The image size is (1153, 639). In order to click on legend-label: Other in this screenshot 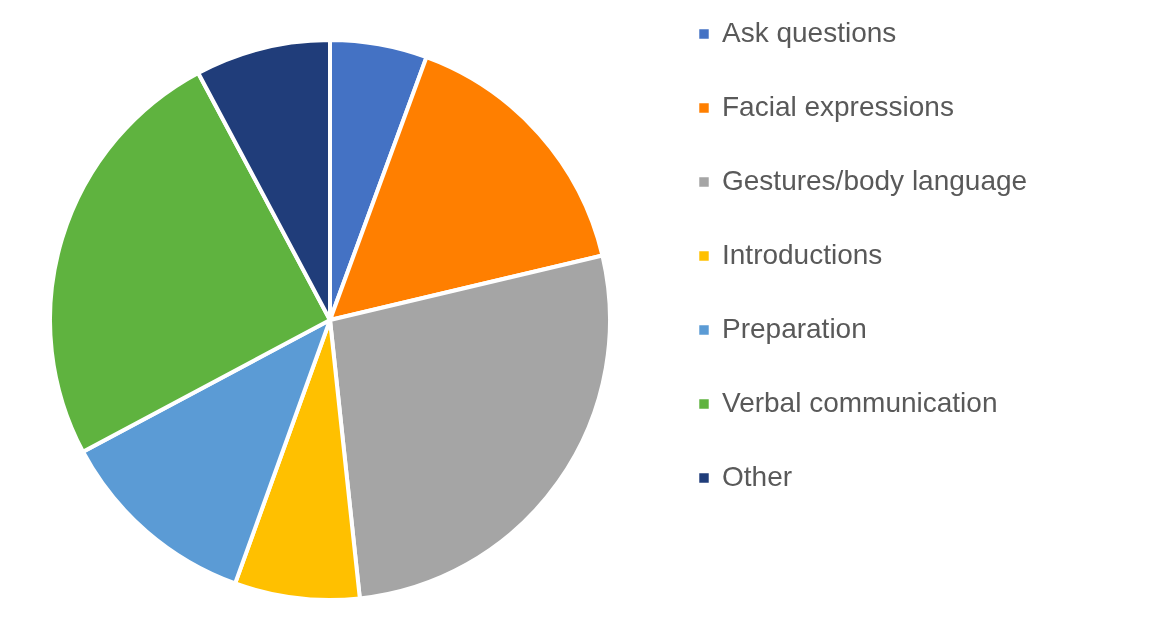, I will do `click(757, 476)`.